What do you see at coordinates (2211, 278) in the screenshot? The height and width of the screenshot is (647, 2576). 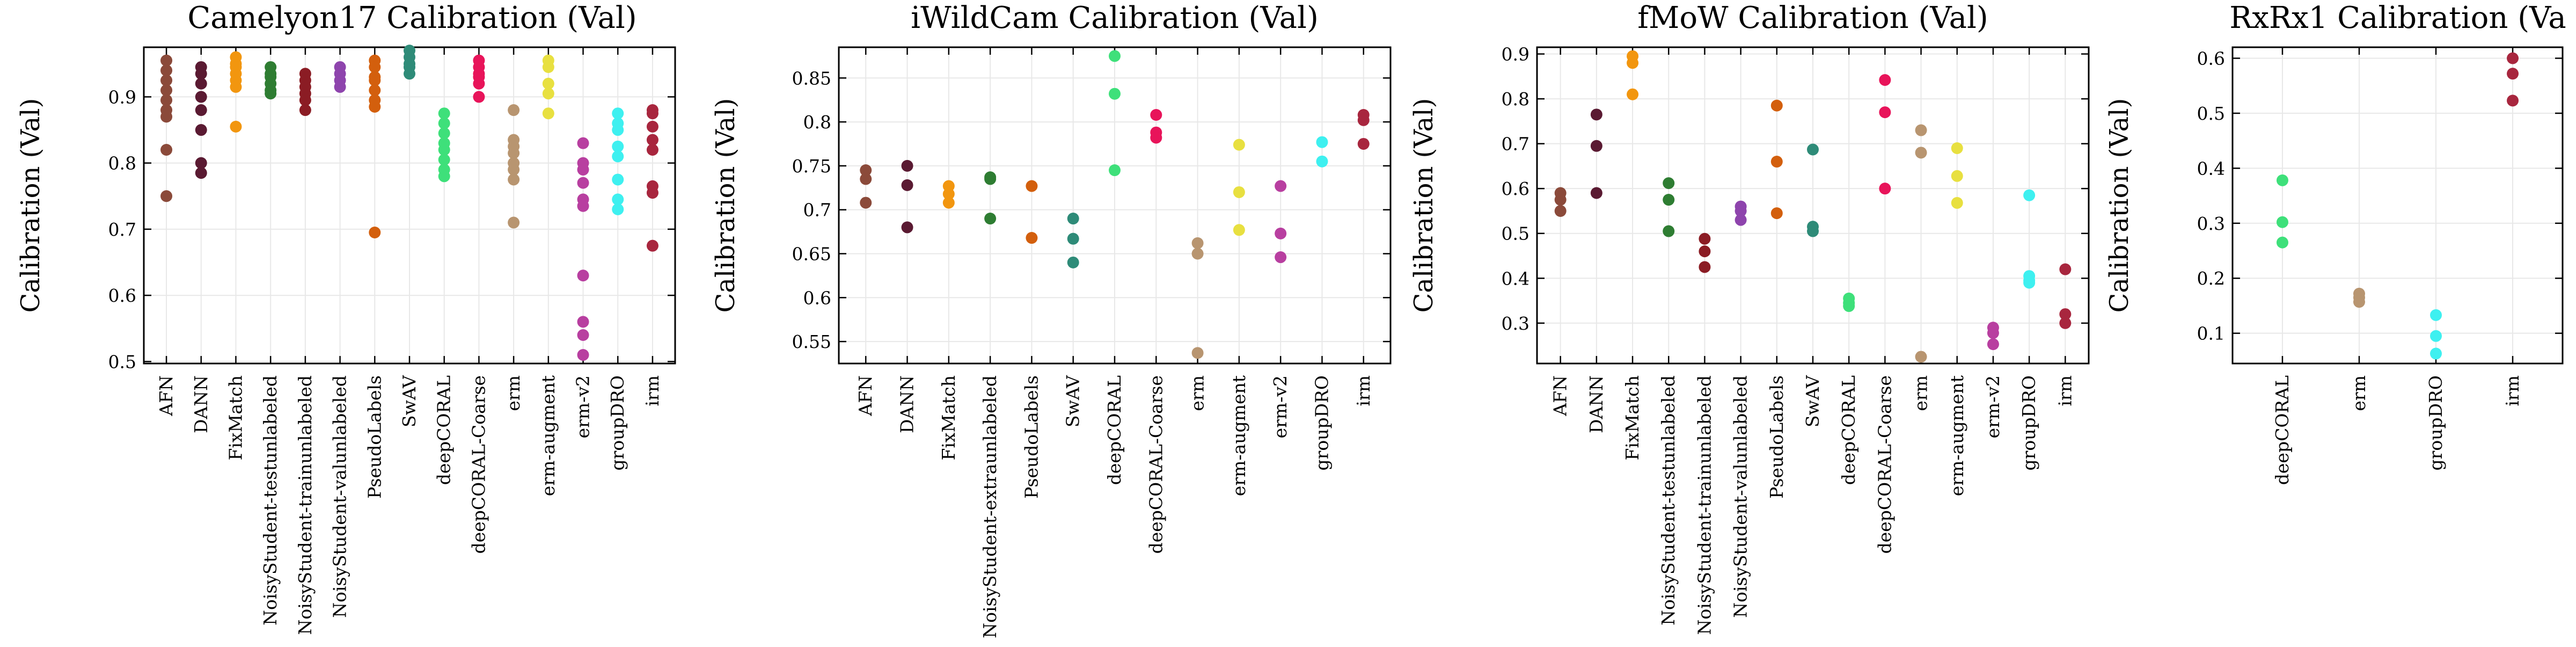 I see `y-tick-label: 0.2` at bounding box center [2211, 278].